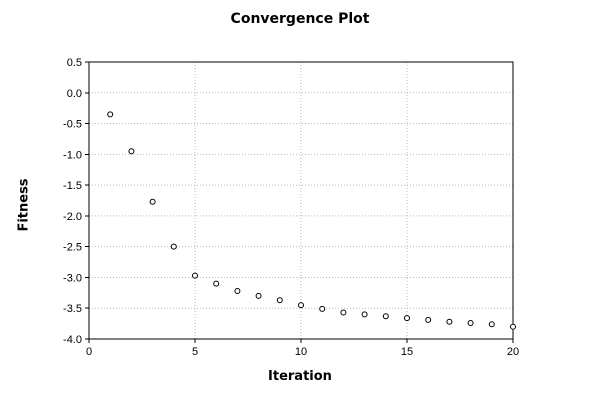 The image size is (600, 400). What do you see at coordinates (89, 352) in the screenshot?
I see `x-tick-label: 0` at bounding box center [89, 352].